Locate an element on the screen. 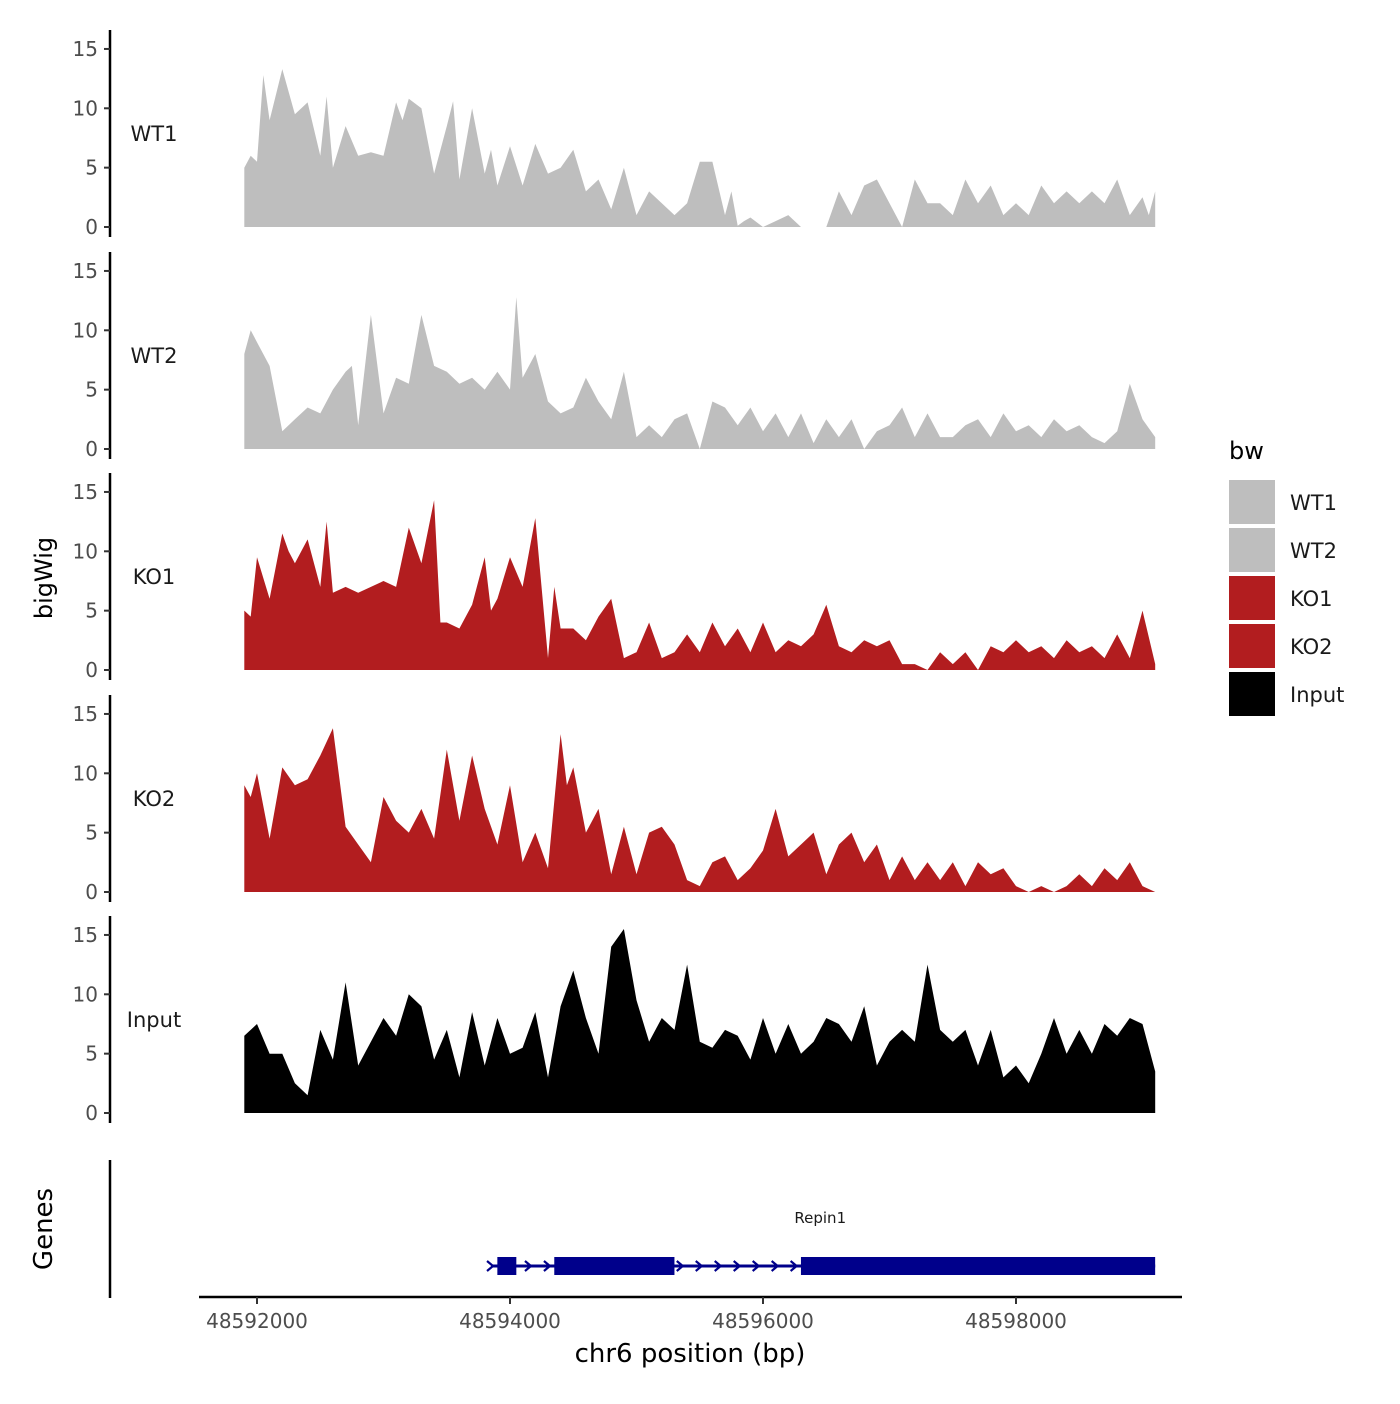 This screenshot has height=1404, width=1400. legend-key-wt1 is located at coordinates (1252, 502).